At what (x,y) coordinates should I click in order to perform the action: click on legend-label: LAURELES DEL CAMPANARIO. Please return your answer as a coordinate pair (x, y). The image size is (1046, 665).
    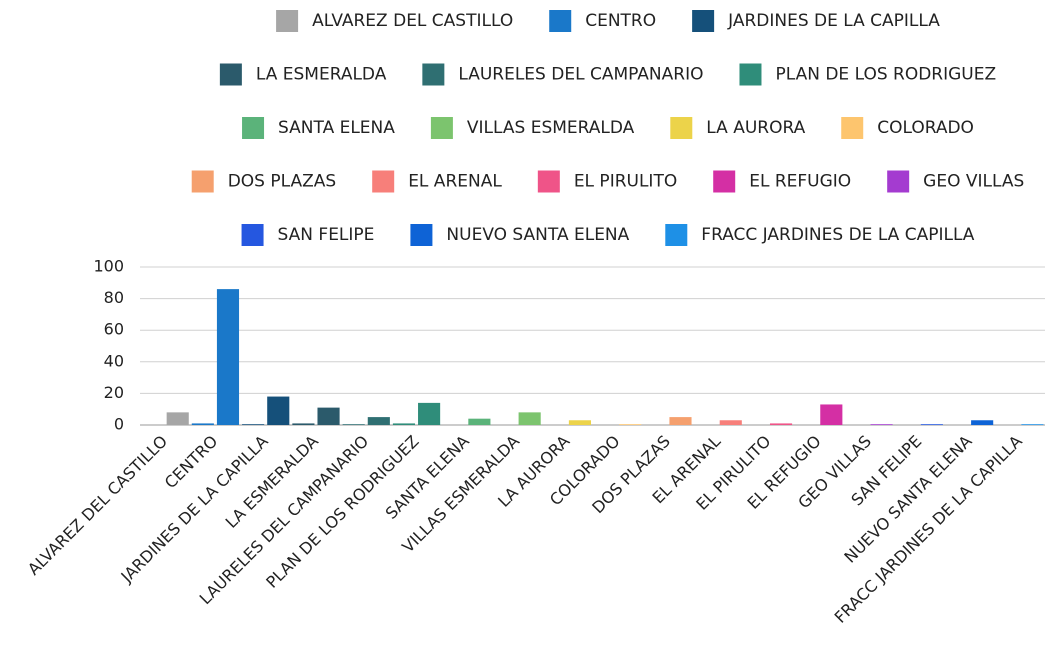
    Looking at the image, I should click on (580, 75).